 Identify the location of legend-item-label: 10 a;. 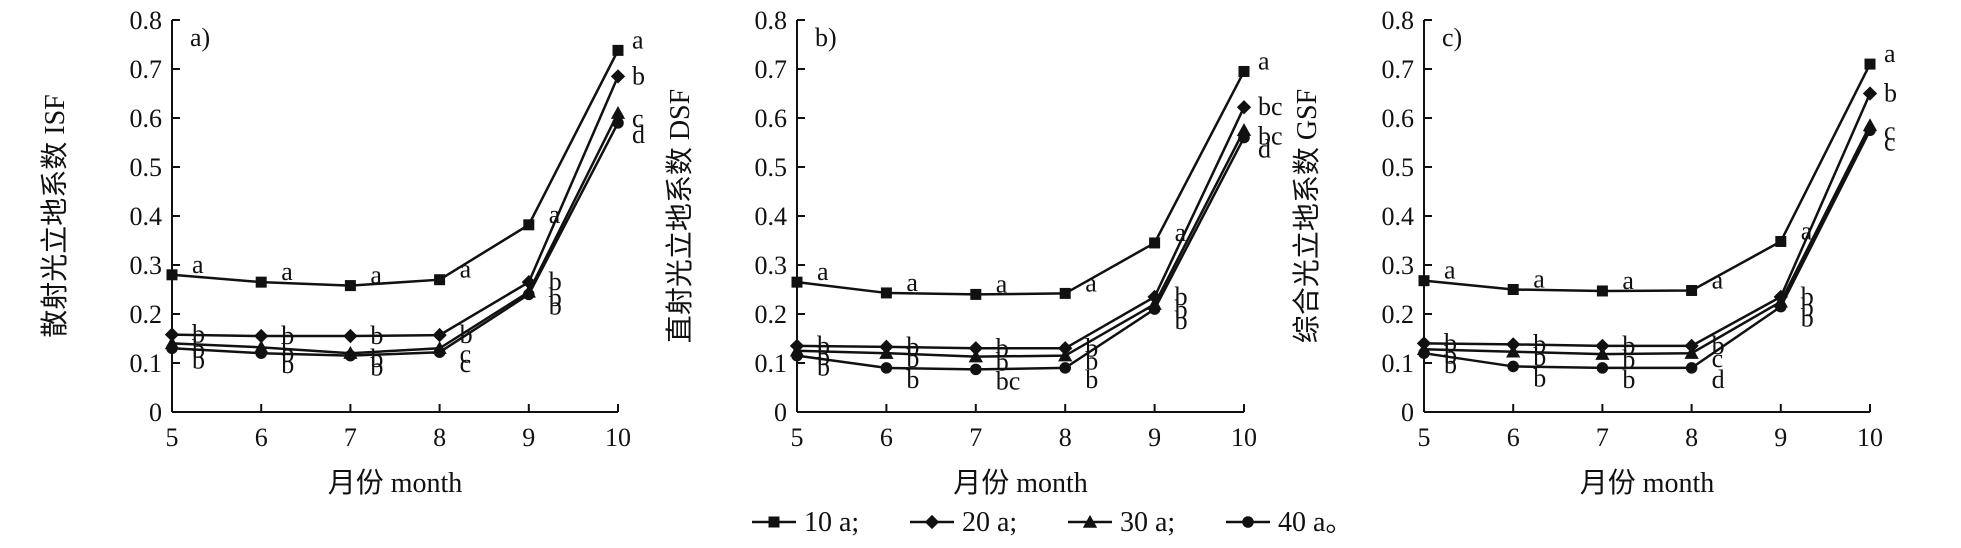
(831, 522).